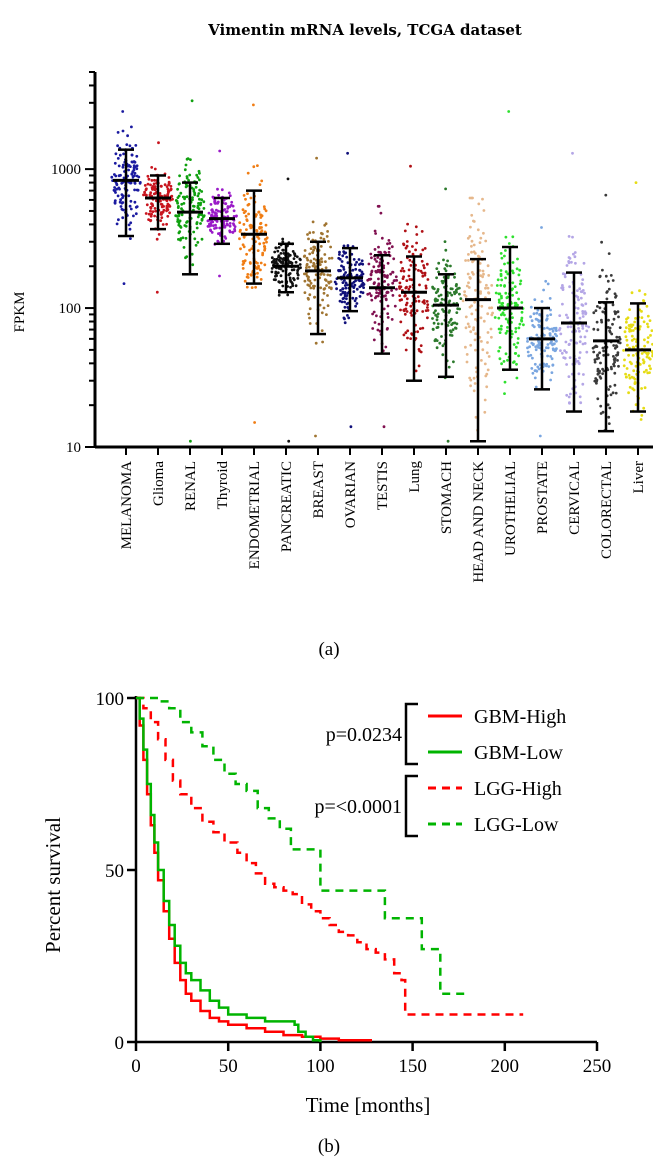 The height and width of the screenshot is (1176, 653). I want to click on panel-a-category-label: RENAL, so click(191, 486).